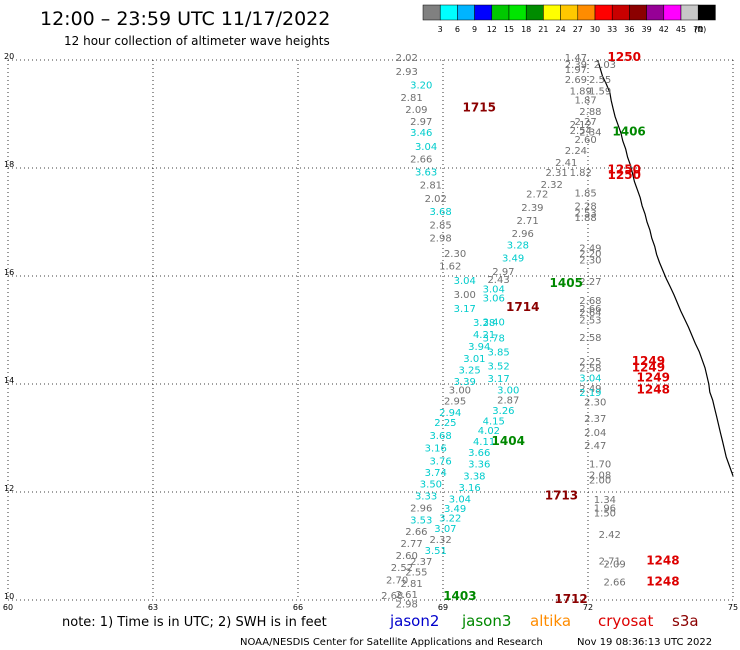  Describe the element at coordinates (421, 520) in the screenshot. I see `wave-height-value: 3.53` at that location.